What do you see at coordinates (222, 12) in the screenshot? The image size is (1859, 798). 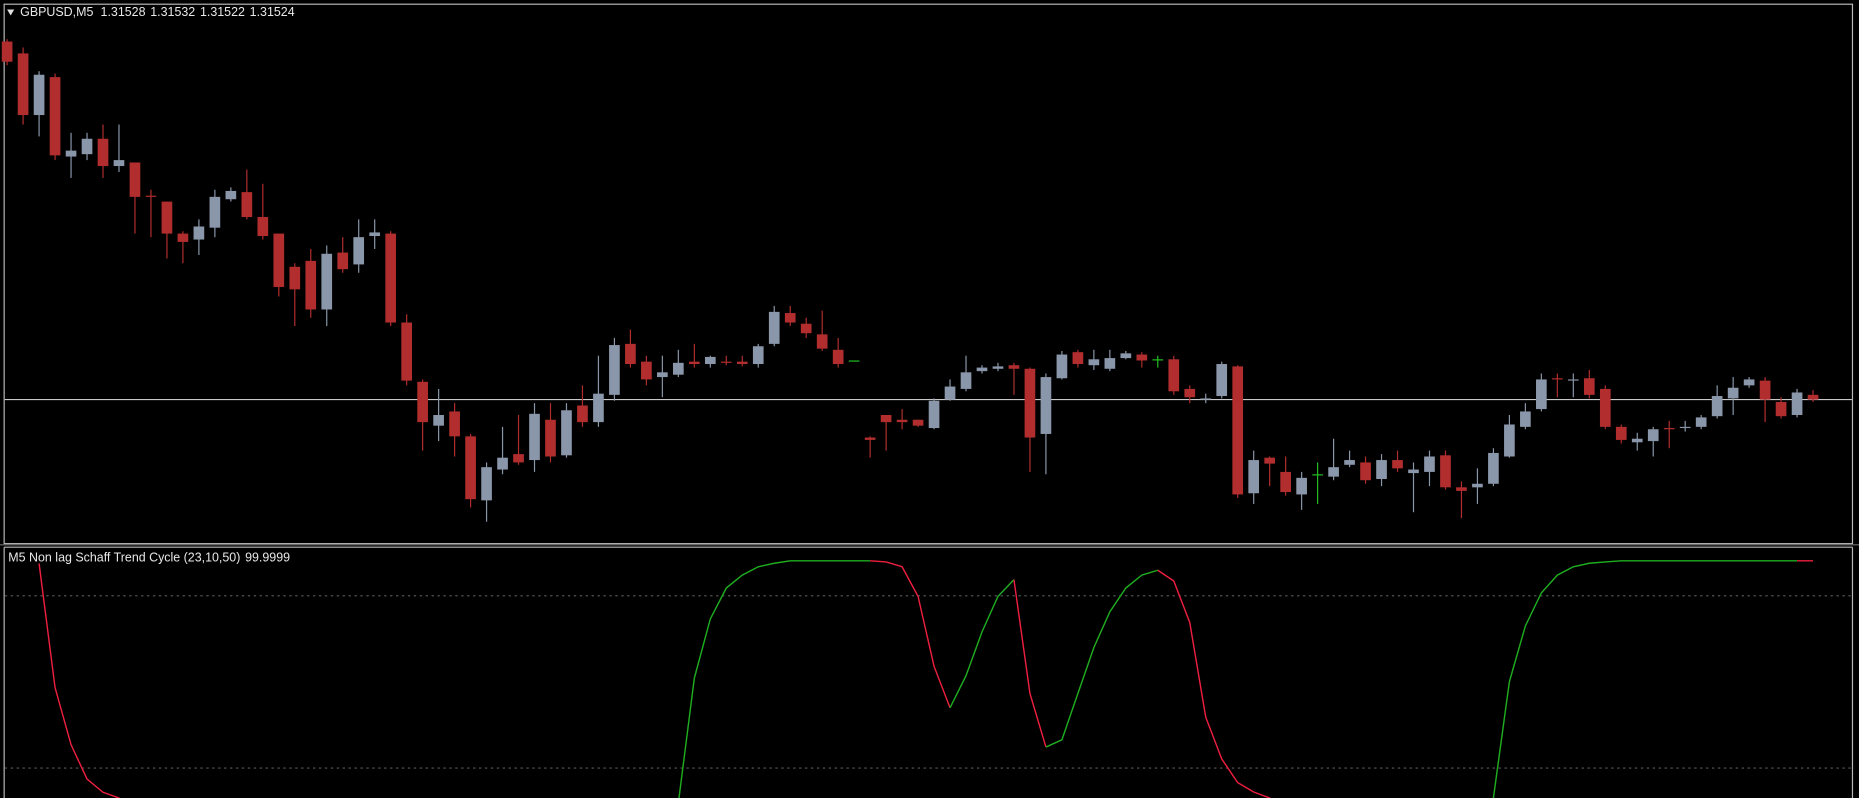 I see `quote-low: 1.31522` at bounding box center [222, 12].